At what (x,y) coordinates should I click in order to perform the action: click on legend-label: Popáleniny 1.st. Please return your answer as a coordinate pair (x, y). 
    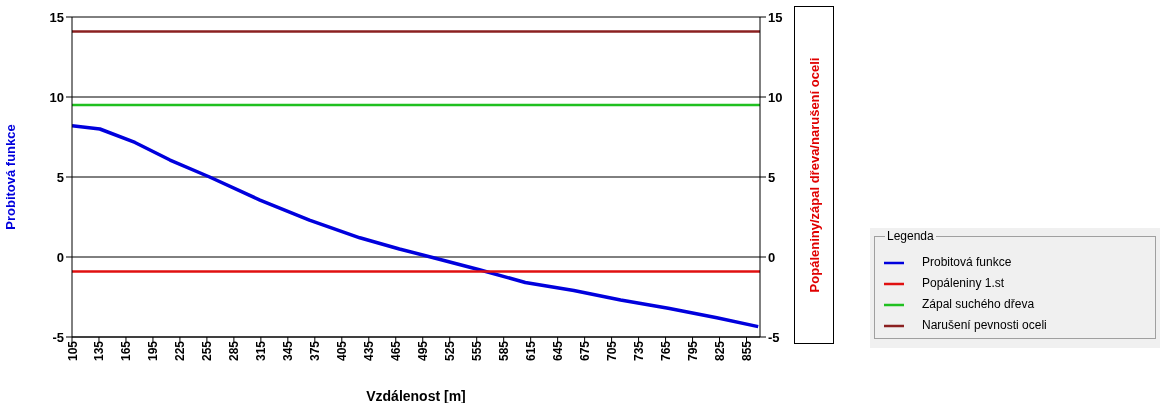
    Looking at the image, I should click on (963, 283).